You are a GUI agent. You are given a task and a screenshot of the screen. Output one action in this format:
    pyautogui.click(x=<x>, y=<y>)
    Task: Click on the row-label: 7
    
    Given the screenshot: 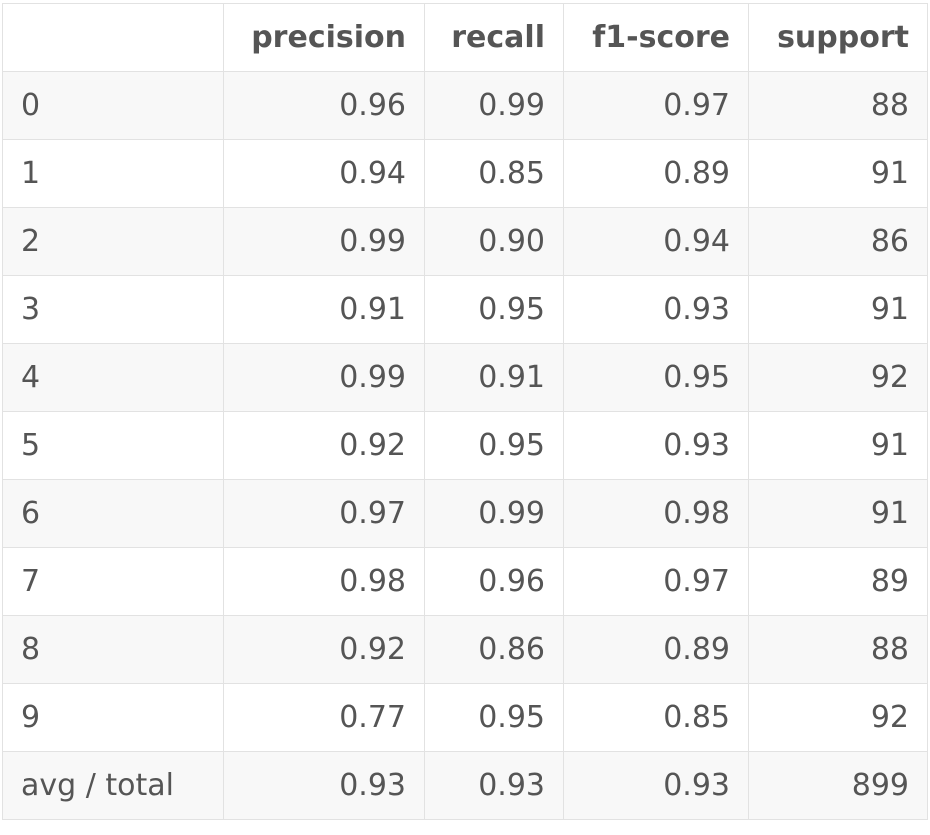 What is the action you would take?
    pyautogui.click(x=113, y=581)
    